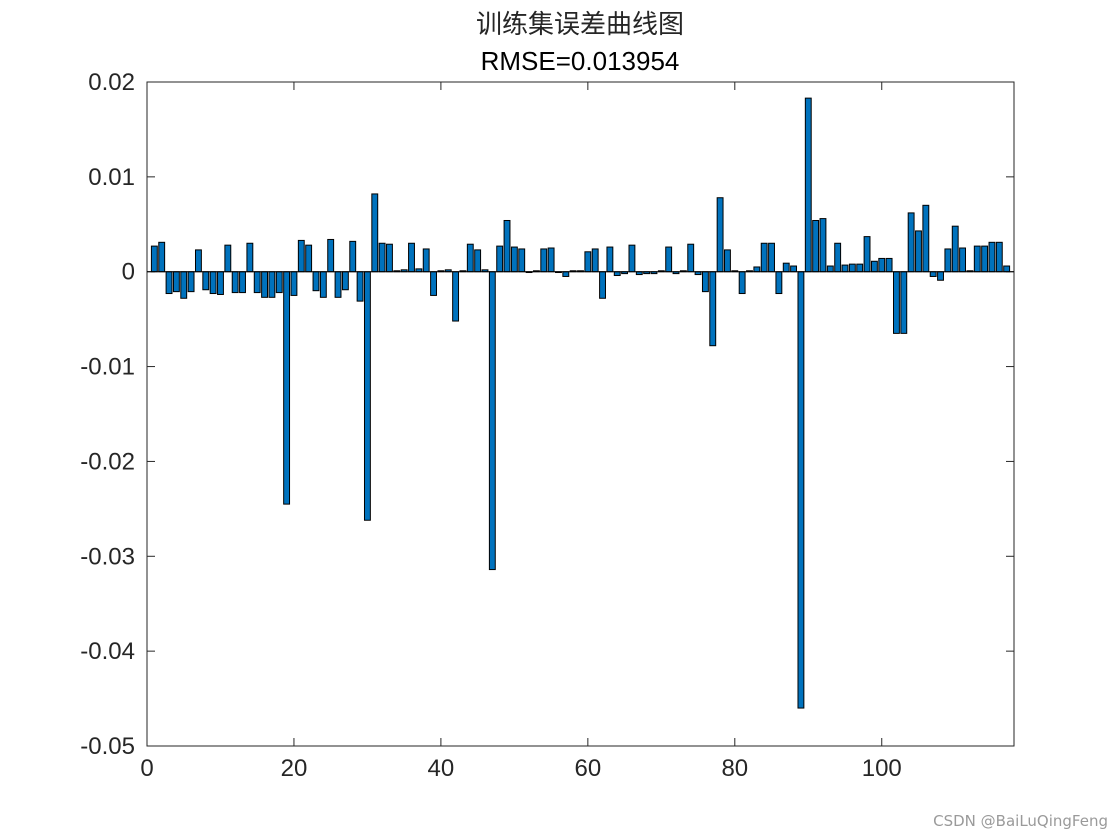 This screenshot has width=1120, height=840. I want to click on chart-title: 训练集误差曲线图, so click(580, 25).